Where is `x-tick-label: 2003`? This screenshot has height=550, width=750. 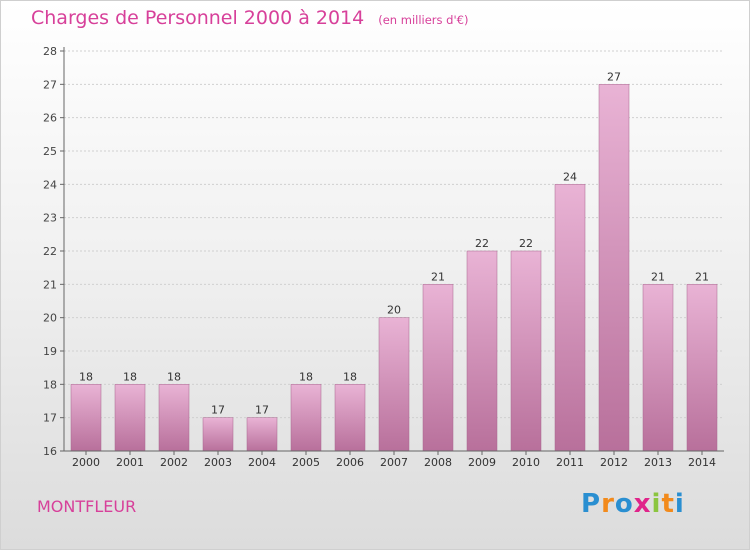
x-tick-label: 2003 is located at coordinates (218, 462).